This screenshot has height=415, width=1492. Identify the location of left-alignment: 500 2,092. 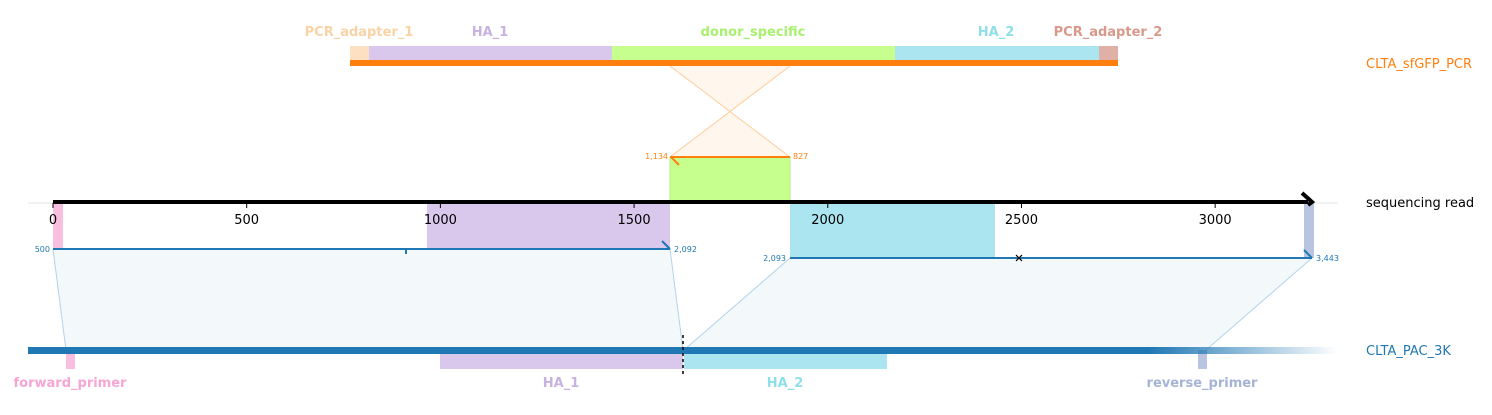
(366, 295).